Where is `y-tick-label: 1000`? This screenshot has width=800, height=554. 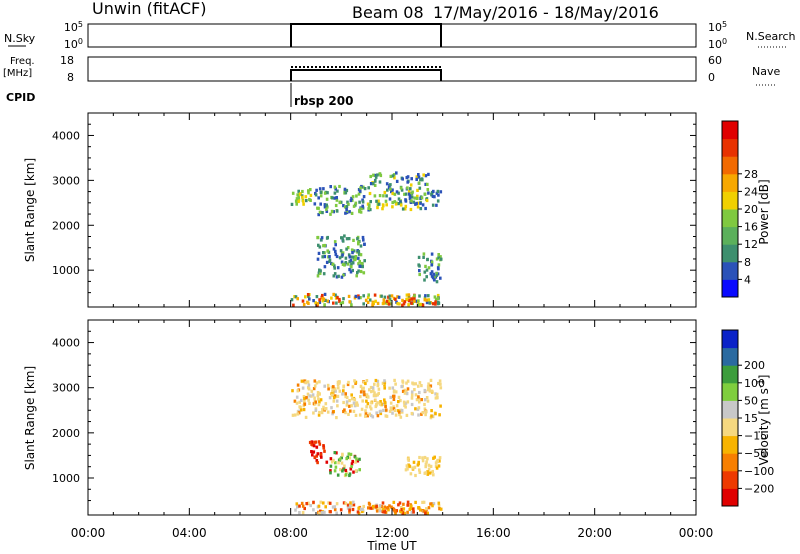 y-tick-label: 1000 is located at coordinates (66, 270).